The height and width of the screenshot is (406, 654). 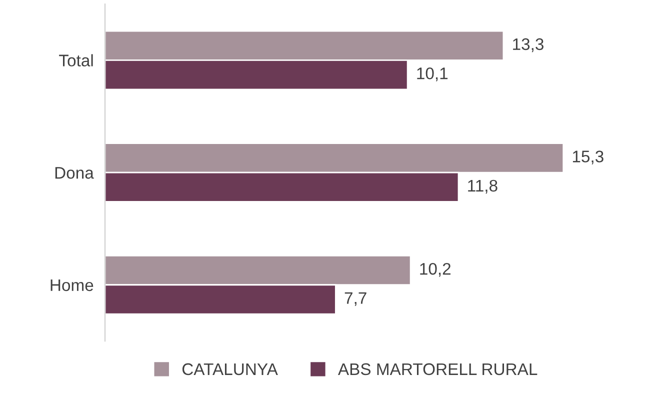 I want to click on data-label: 13,3, so click(x=528, y=45).